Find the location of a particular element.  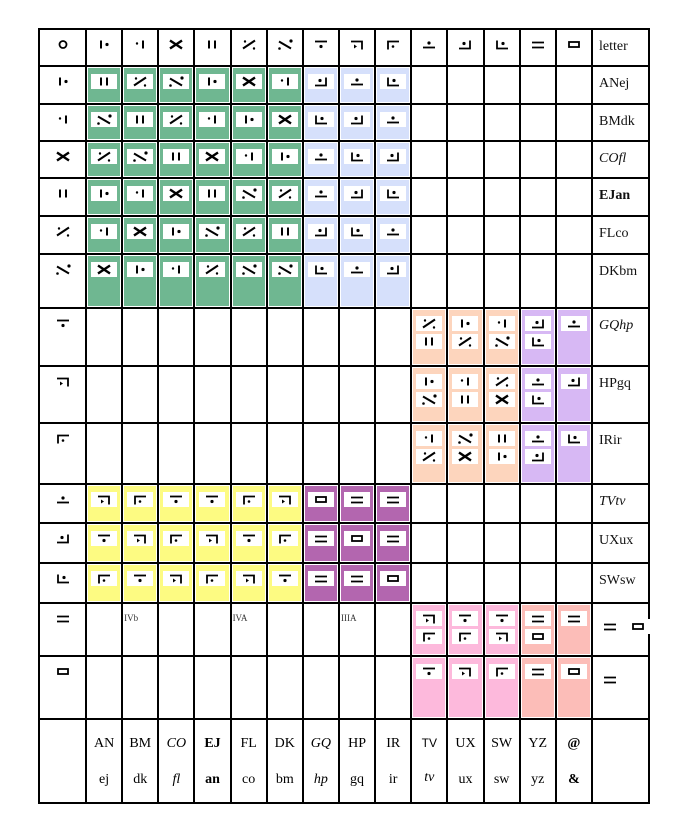

row-label-cell is located at coordinates (621, 629).